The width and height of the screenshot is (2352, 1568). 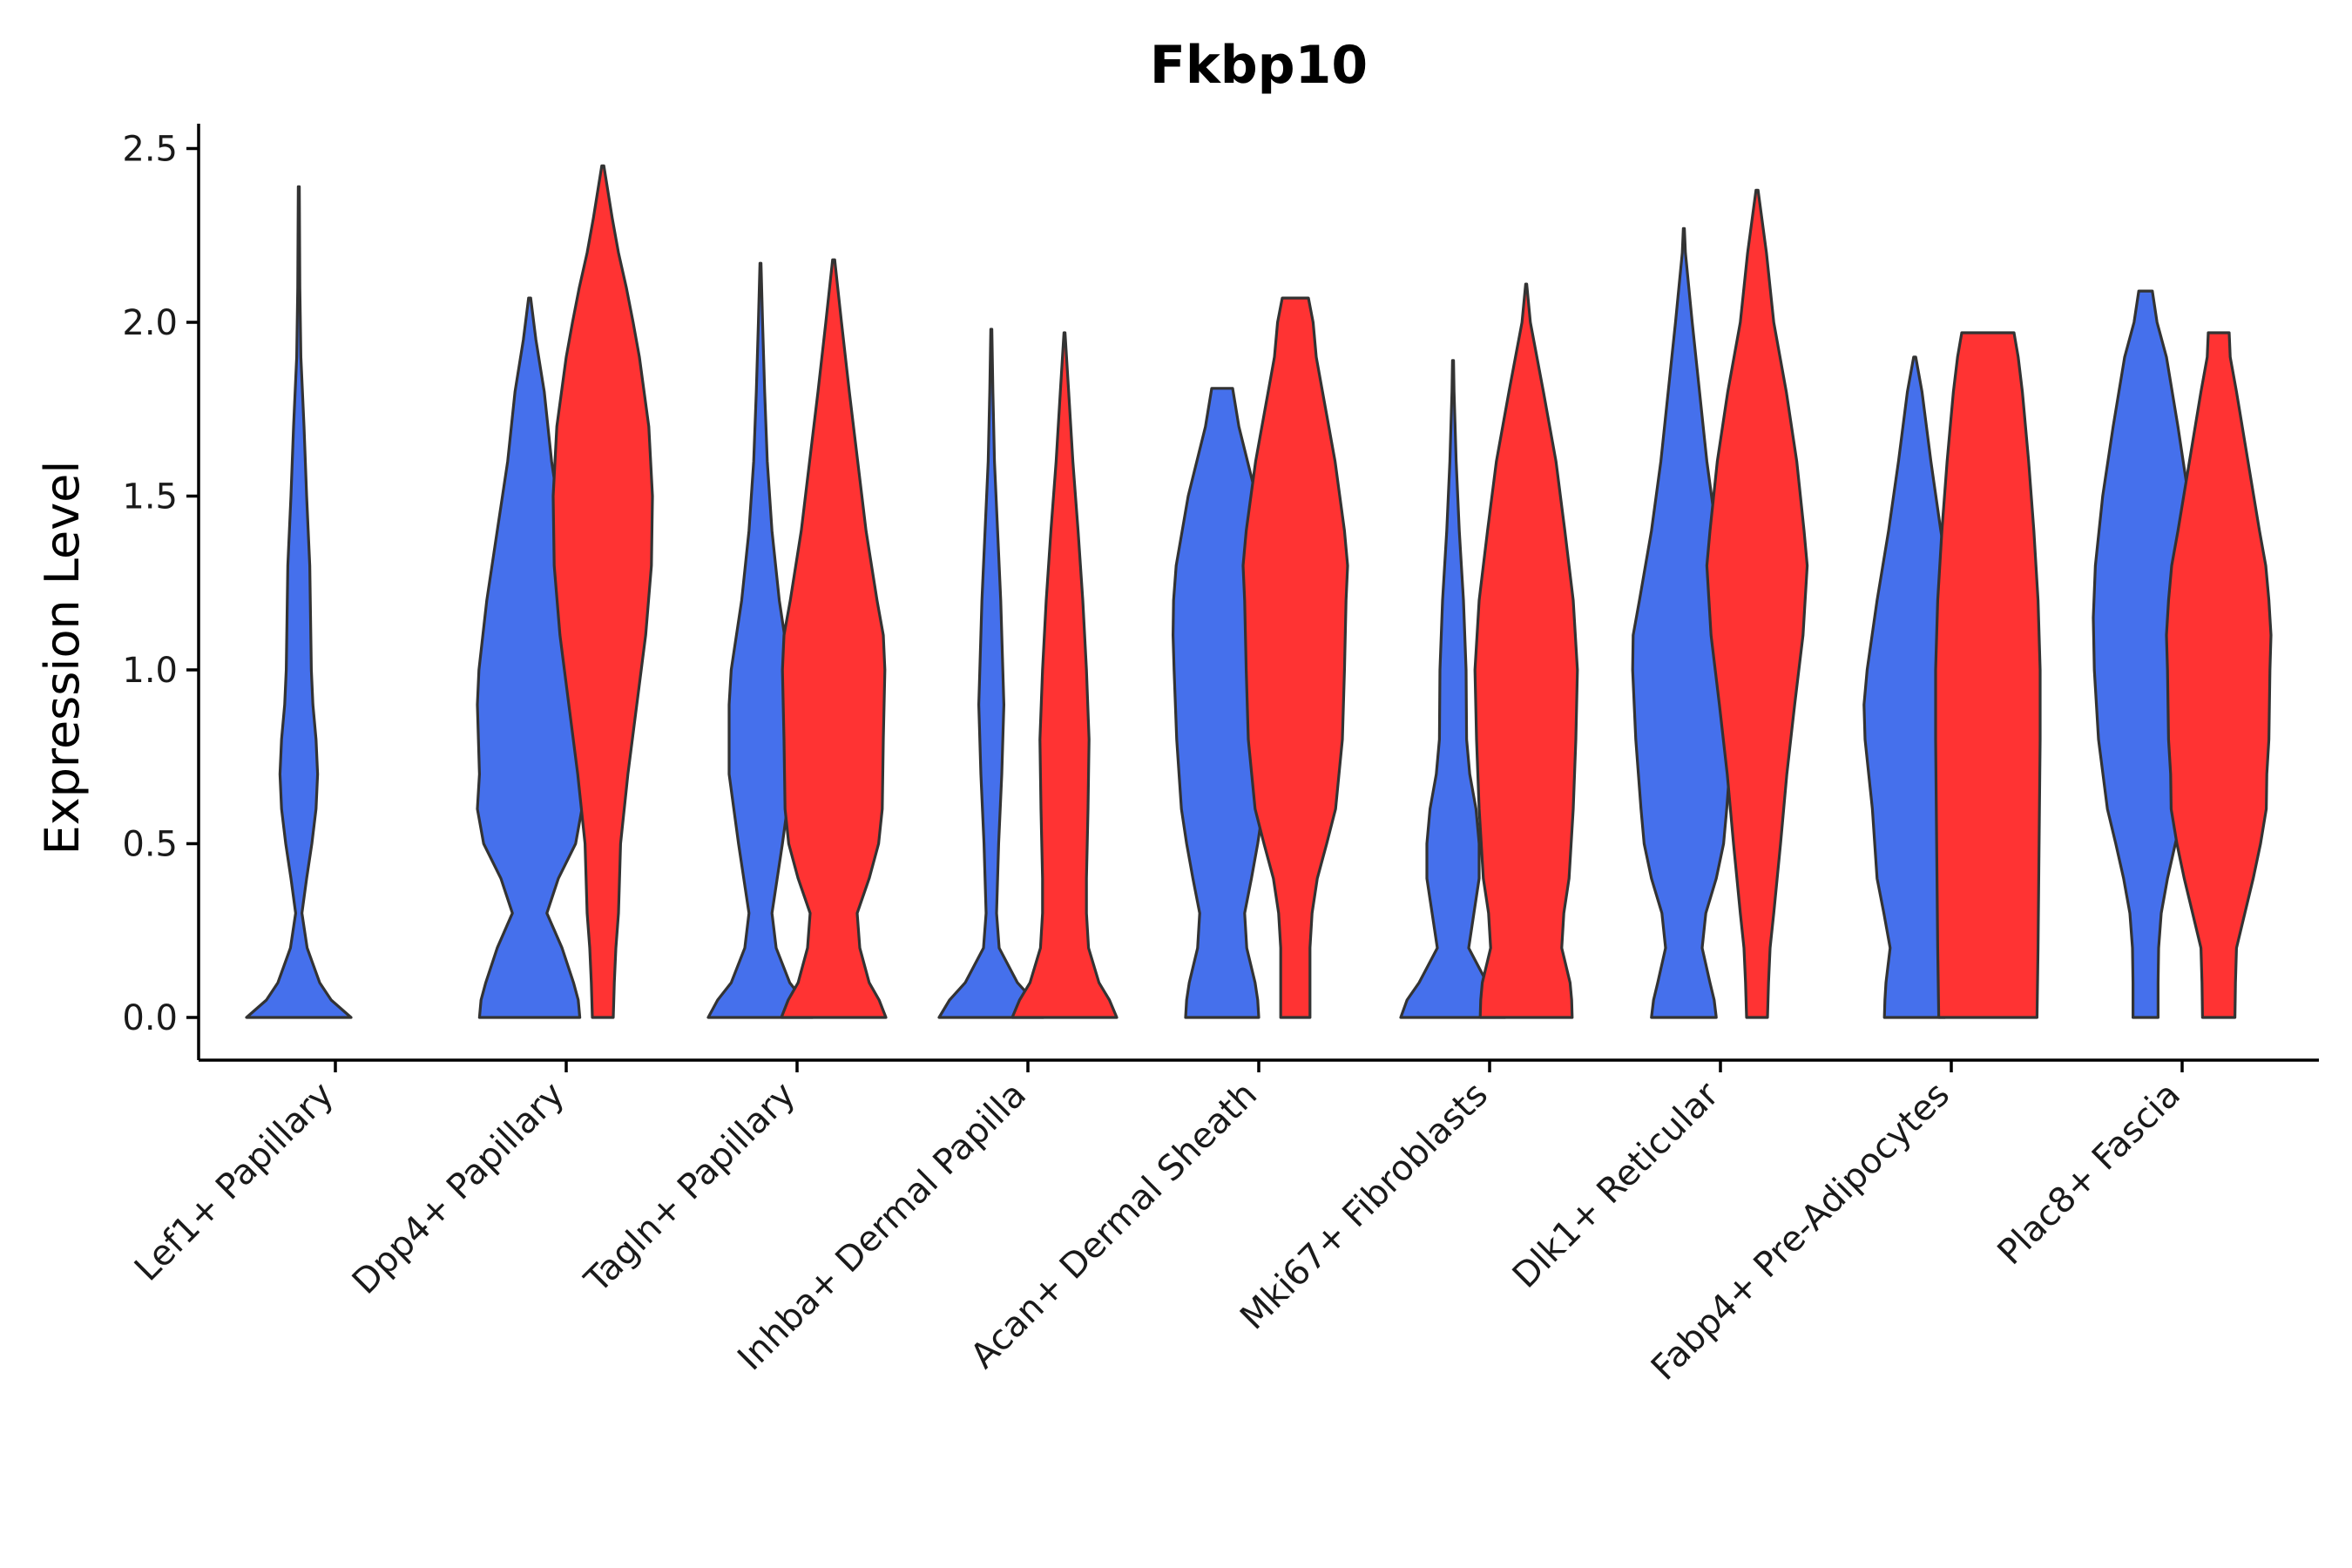 I want to click on violin-group2-acan-dermal-sheath, so click(x=1295, y=657).